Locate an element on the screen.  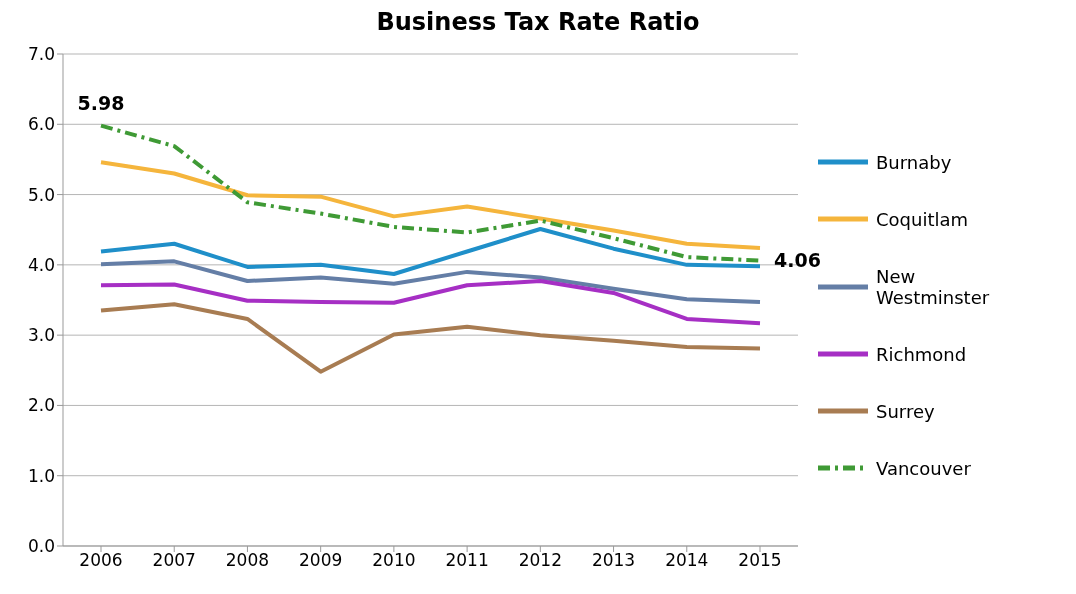
legend-label: Coquitlam is located at coordinates (922, 219).